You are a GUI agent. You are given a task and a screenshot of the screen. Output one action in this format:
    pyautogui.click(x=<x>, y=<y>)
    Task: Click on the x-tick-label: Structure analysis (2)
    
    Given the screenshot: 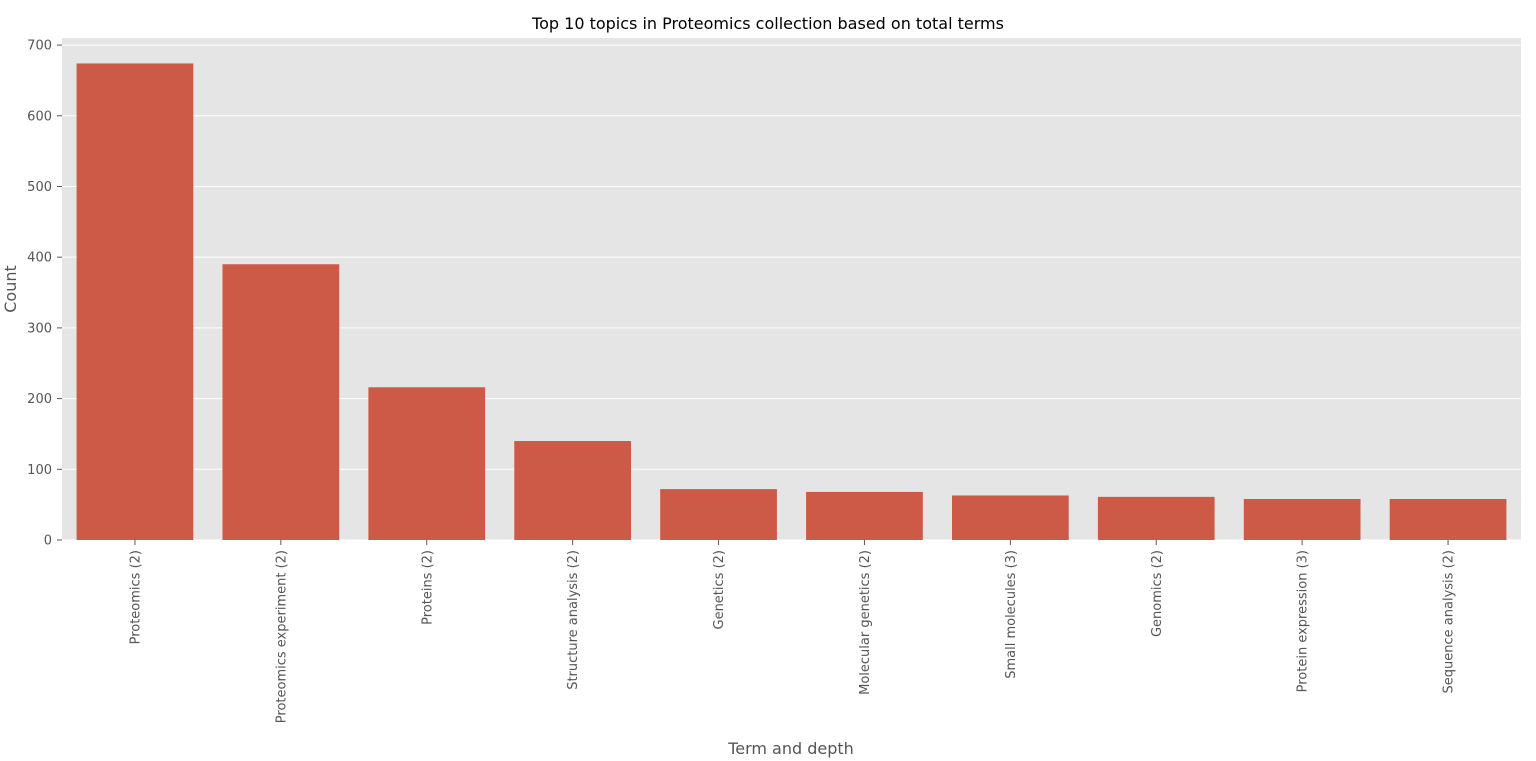 What is the action you would take?
    pyautogui.click(x=573, y=620)
    